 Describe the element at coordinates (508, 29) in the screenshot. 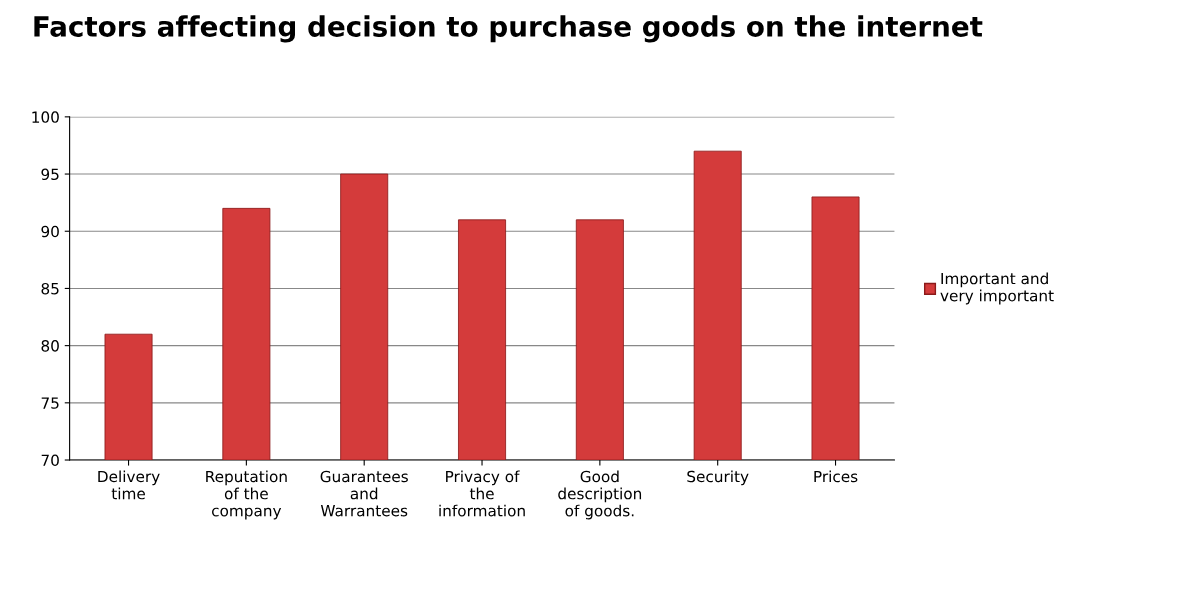

I see `chart-title: Factors affecting decision to purchase goods on the internet` at that location.